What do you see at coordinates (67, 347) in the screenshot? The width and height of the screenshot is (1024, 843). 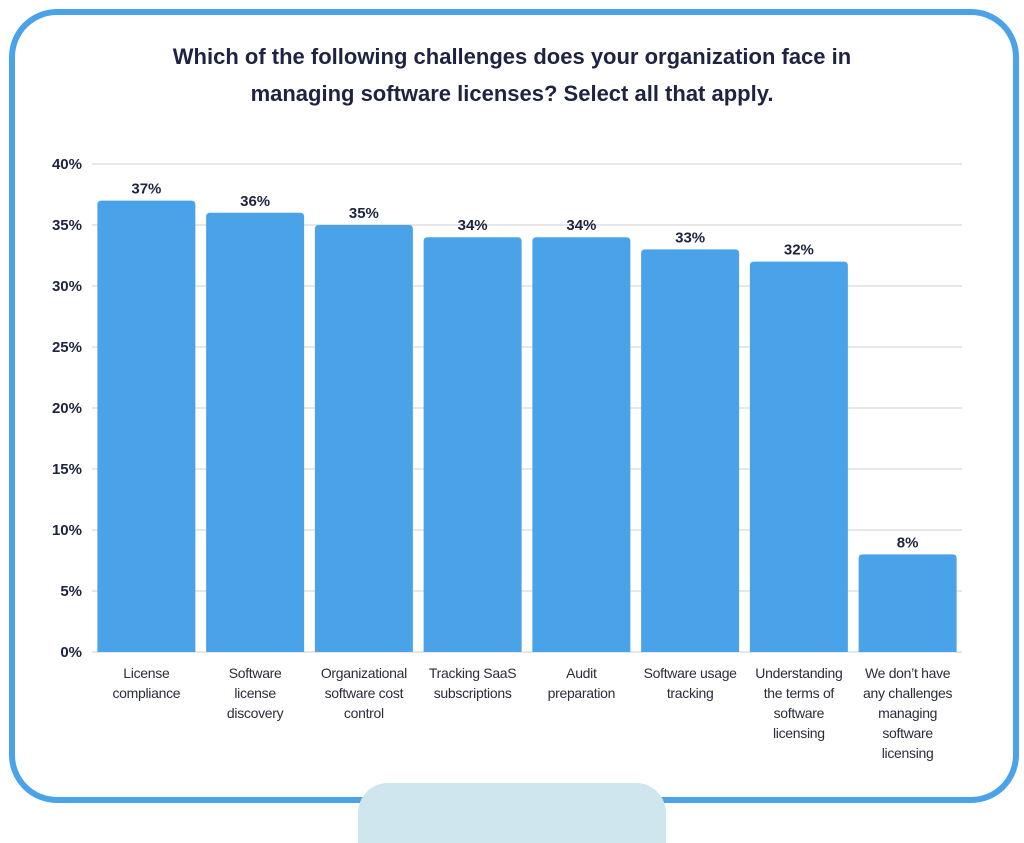 I see `y-tick-label: 25%` at bounding box center [67, 347].